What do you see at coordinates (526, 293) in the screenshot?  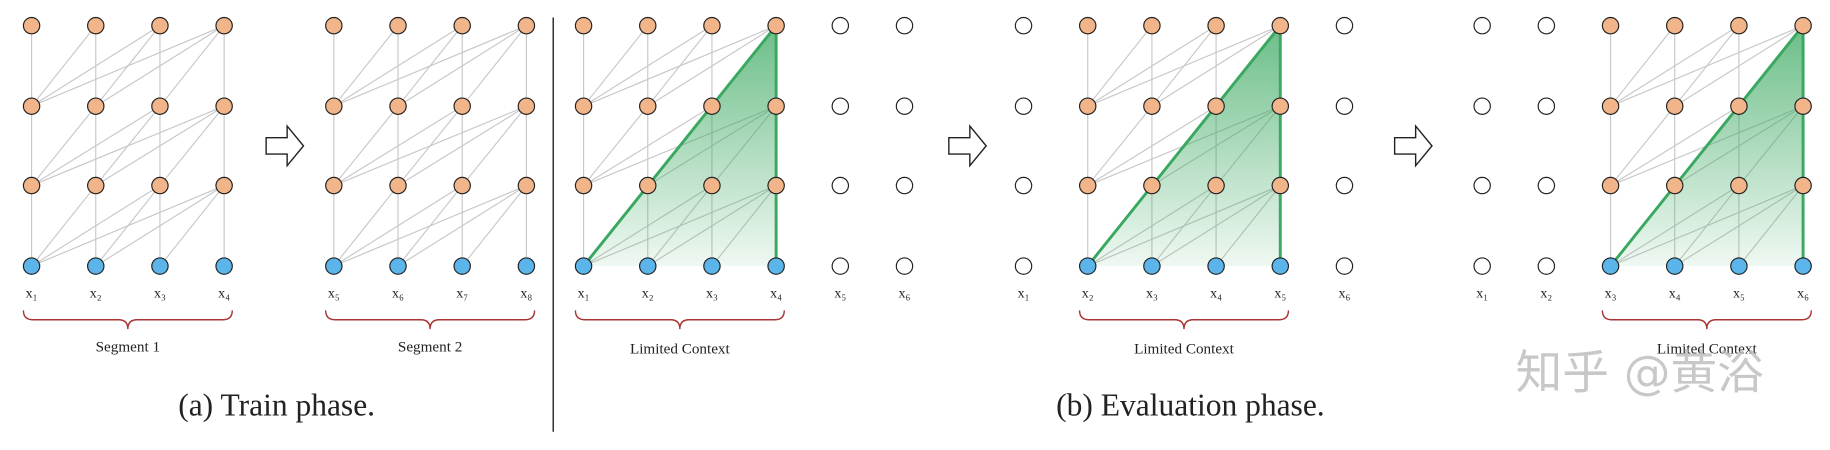 I see `token-label: x₈` at bounding box center [526, 293].